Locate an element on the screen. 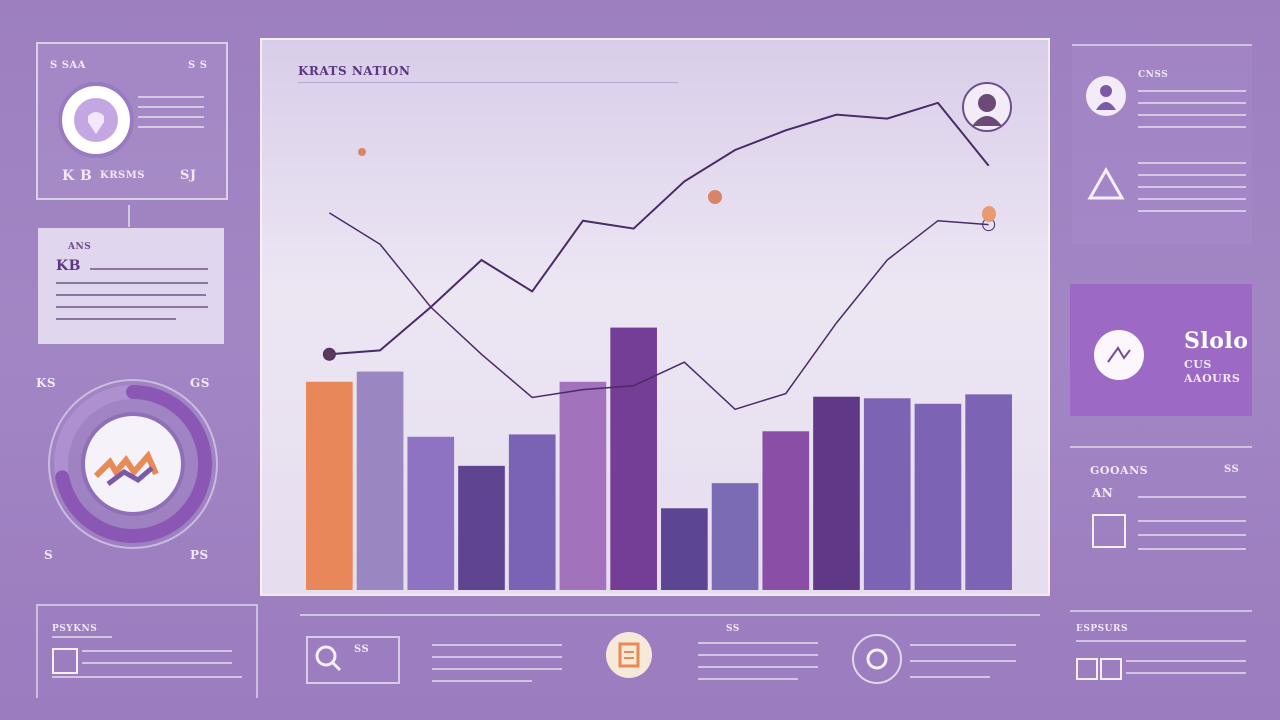  left-card-top: S SAA S S K B KRSMS SJ is located at coordinates (132, 121).